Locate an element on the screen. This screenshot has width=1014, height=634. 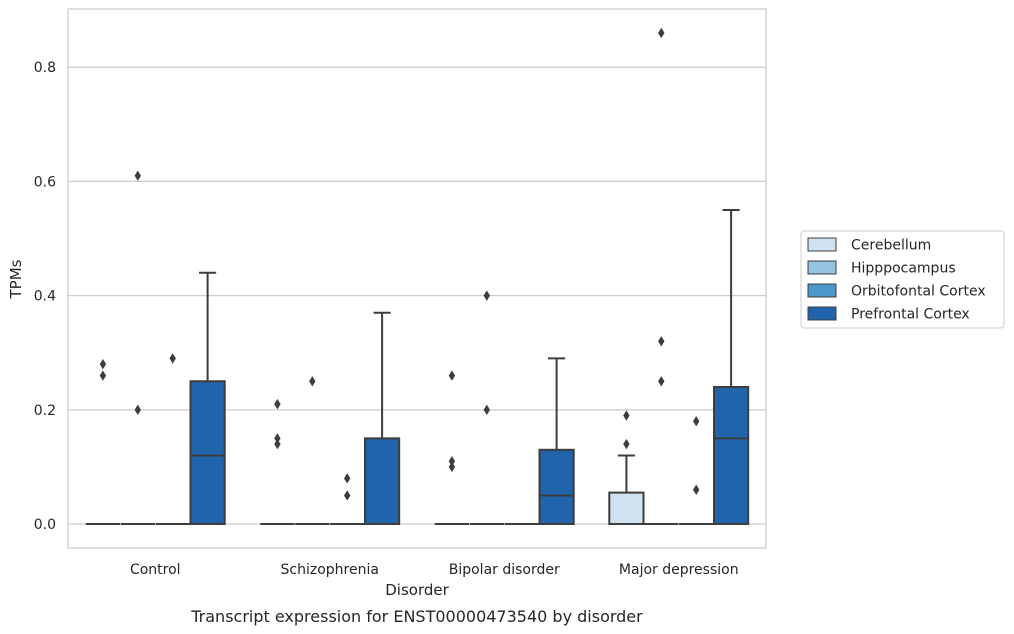
legend-label: Orbitofontal Cortex is located at coordinates (918, 292).